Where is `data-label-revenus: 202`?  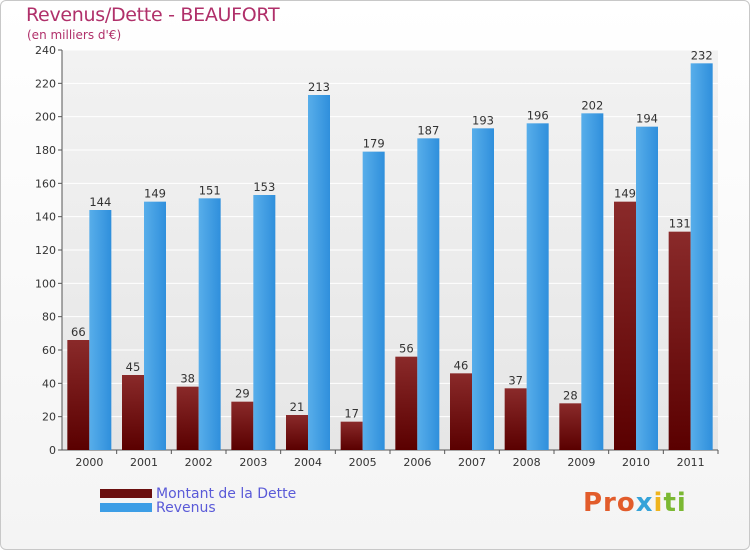
data-label-revenus: 202 is located at coordinates (592, 105).